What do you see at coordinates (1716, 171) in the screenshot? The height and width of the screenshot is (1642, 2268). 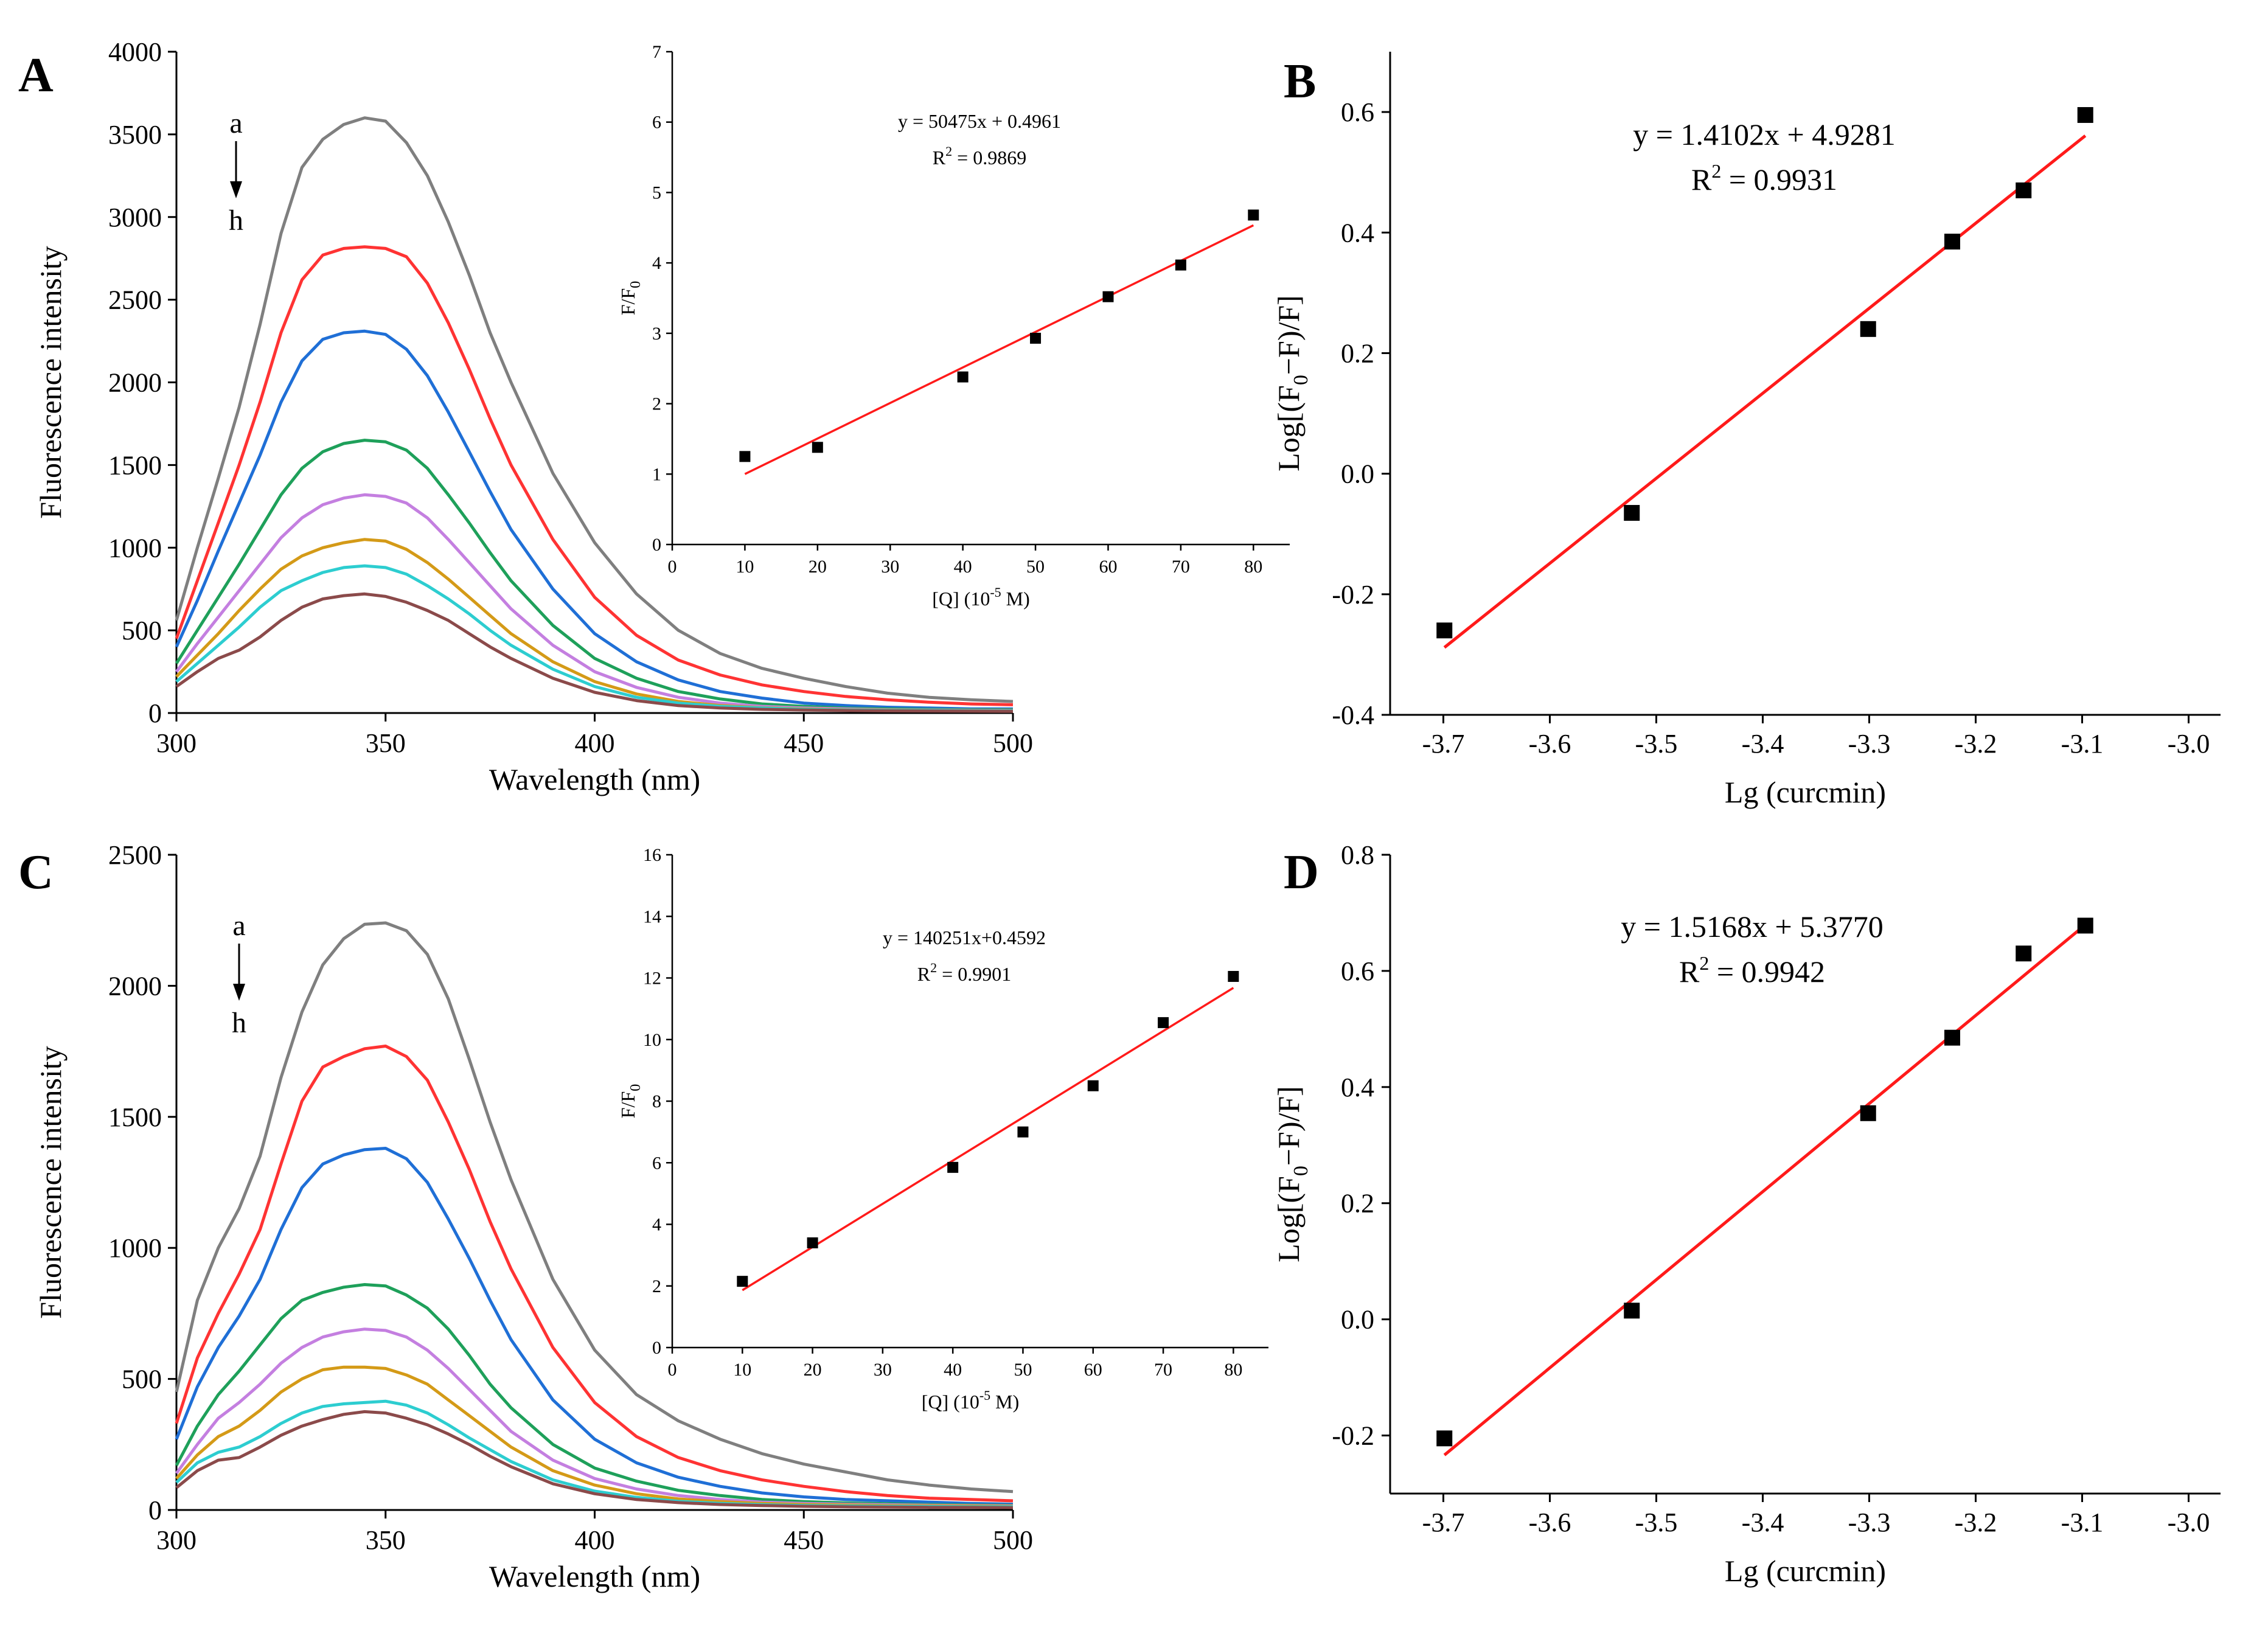 I see `r-squared-sup: 2` at bounding box center [1716, 171].